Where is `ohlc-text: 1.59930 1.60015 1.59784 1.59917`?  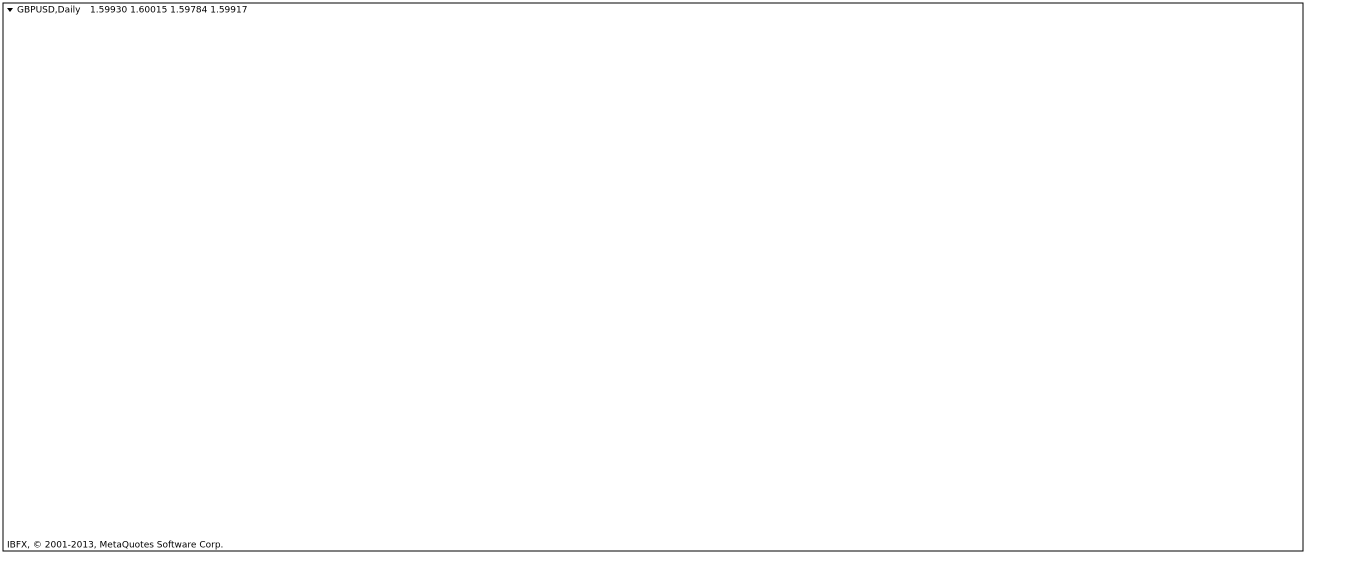 ohlc-text: 1.59930 1.60015 1.59784 1.59917 is located at coordinates (168, 11).